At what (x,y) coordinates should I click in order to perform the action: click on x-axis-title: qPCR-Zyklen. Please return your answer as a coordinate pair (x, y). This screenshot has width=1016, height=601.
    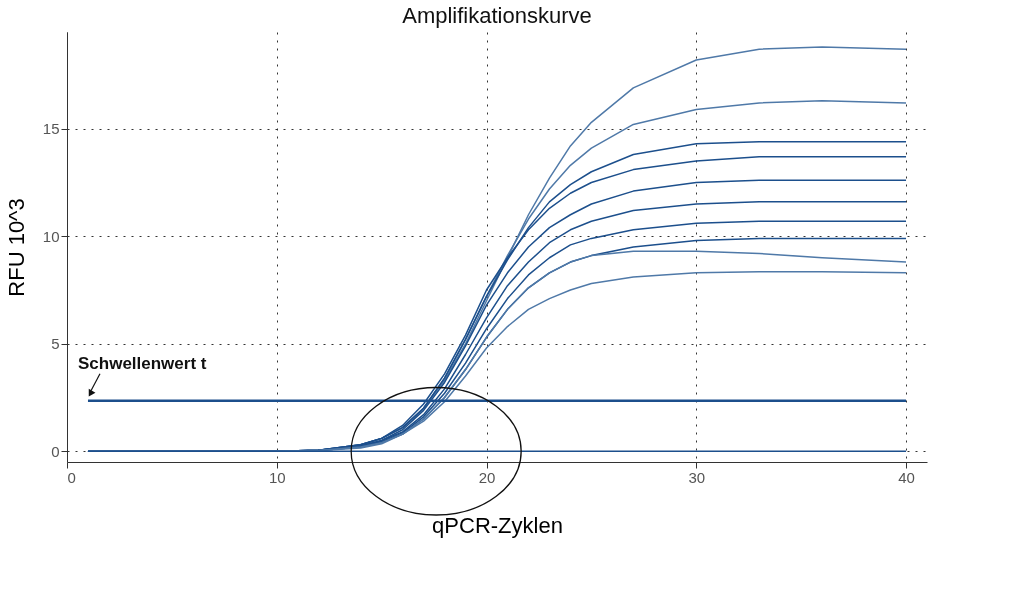
    Looking at the image, I should click on (497, 525).